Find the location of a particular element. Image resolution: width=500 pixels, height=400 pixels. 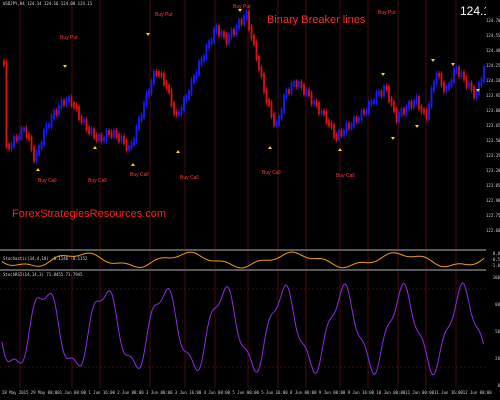

put-arrow-icon is located at coordinates (240, 10).